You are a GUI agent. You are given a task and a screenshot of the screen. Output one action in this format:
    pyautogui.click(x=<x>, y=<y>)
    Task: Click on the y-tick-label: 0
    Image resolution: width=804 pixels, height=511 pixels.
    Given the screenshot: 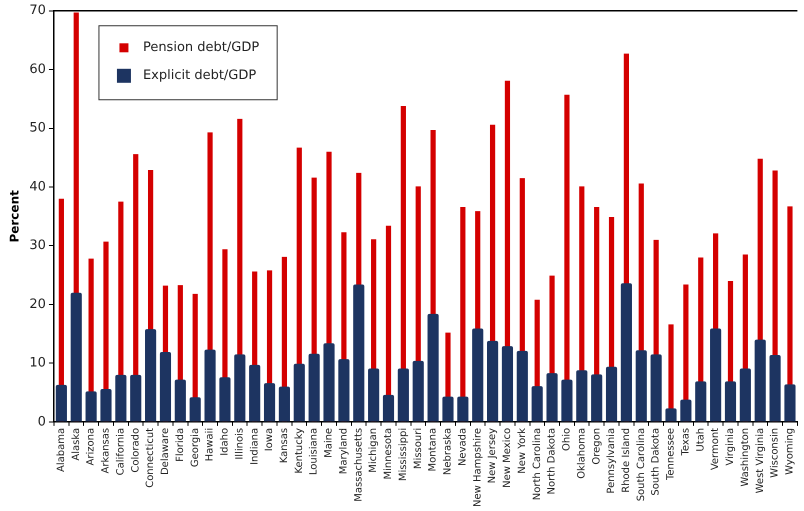 What is the action you would take?
    pyautogui.click(x=42, y=422)
    